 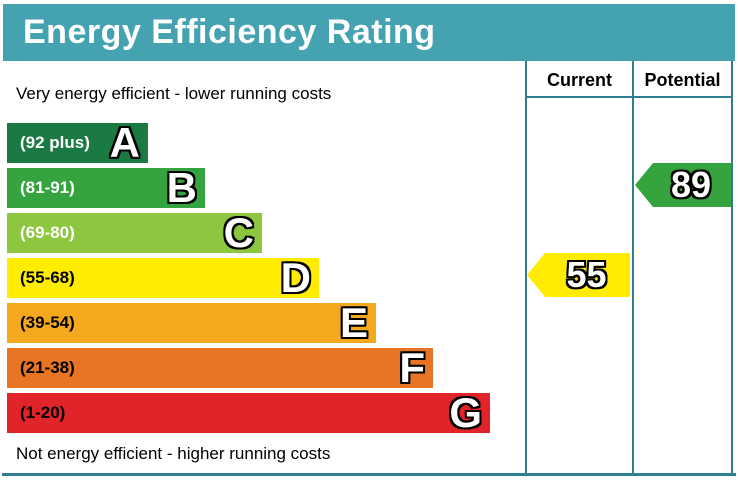 I want to click on band-row-b: (81-91) B, so click(x=106, y=187).